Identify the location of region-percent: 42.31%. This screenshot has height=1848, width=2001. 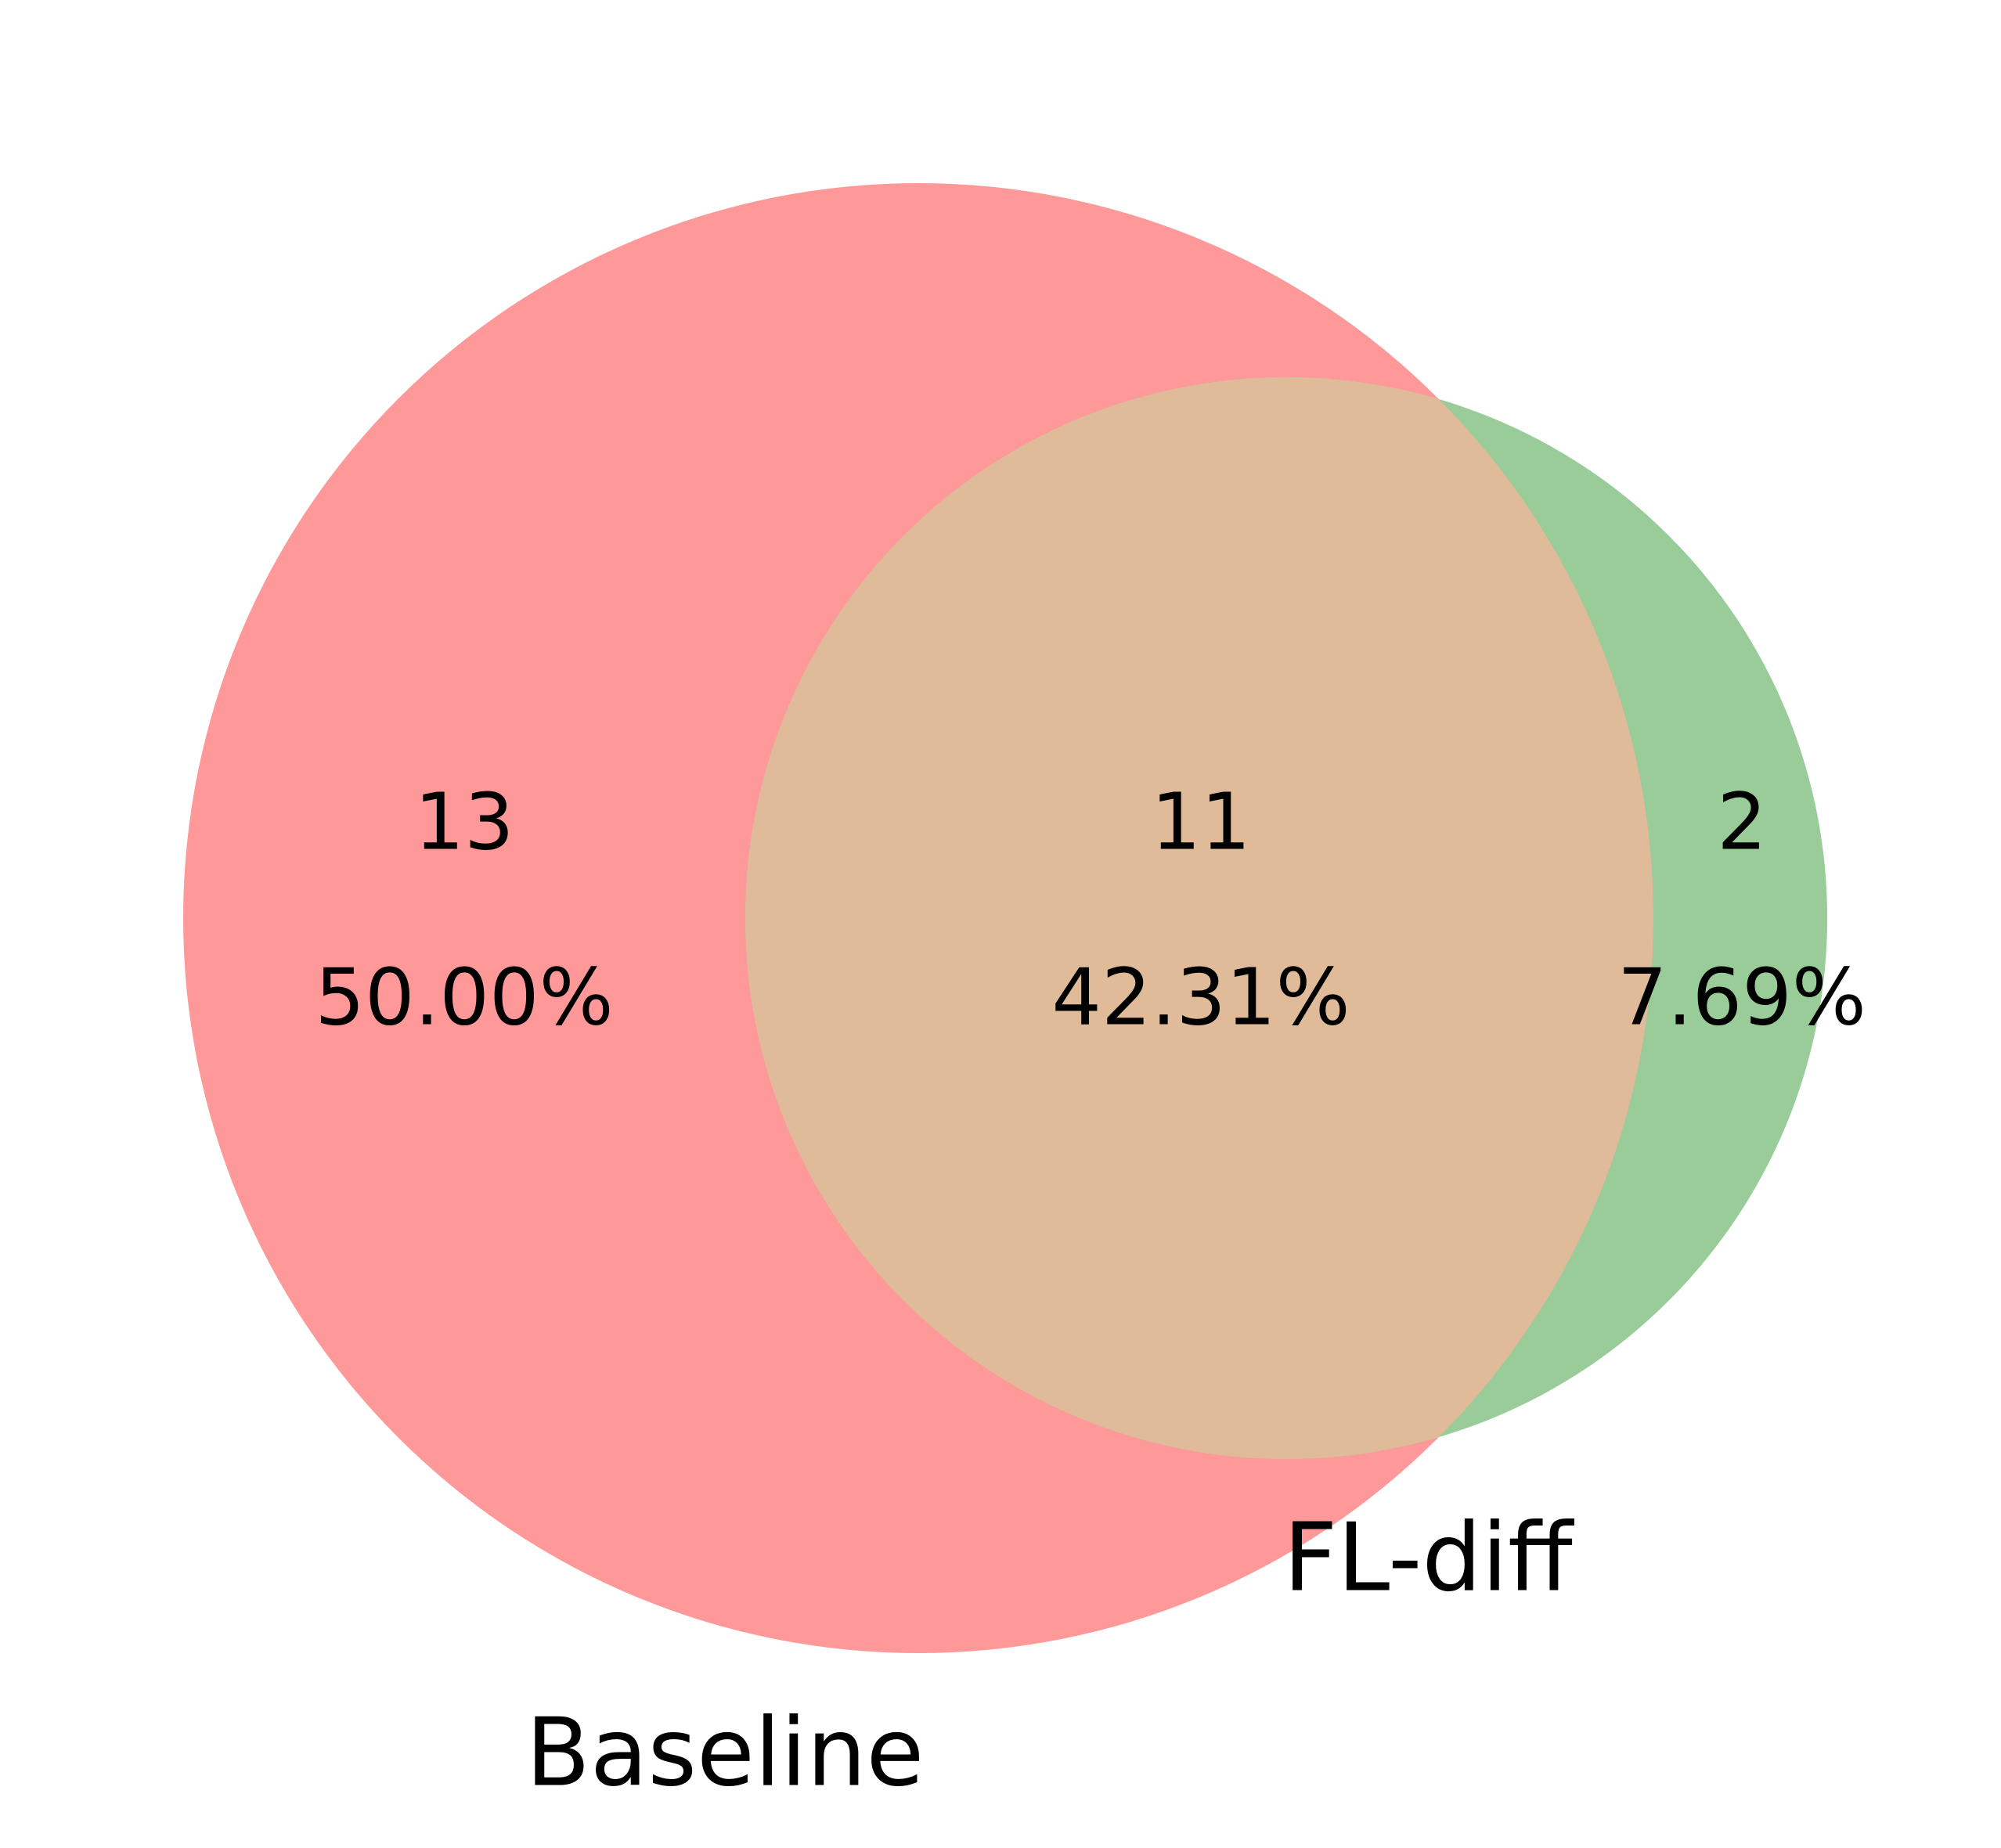
(1200, 997).